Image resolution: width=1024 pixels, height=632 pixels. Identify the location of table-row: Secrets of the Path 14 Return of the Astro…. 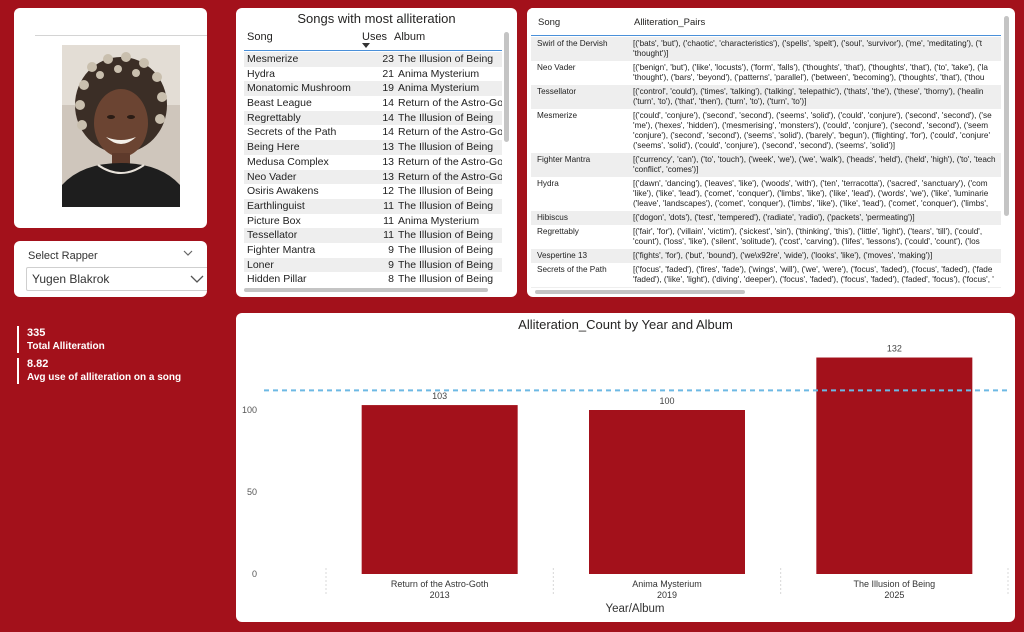
(373, 132).